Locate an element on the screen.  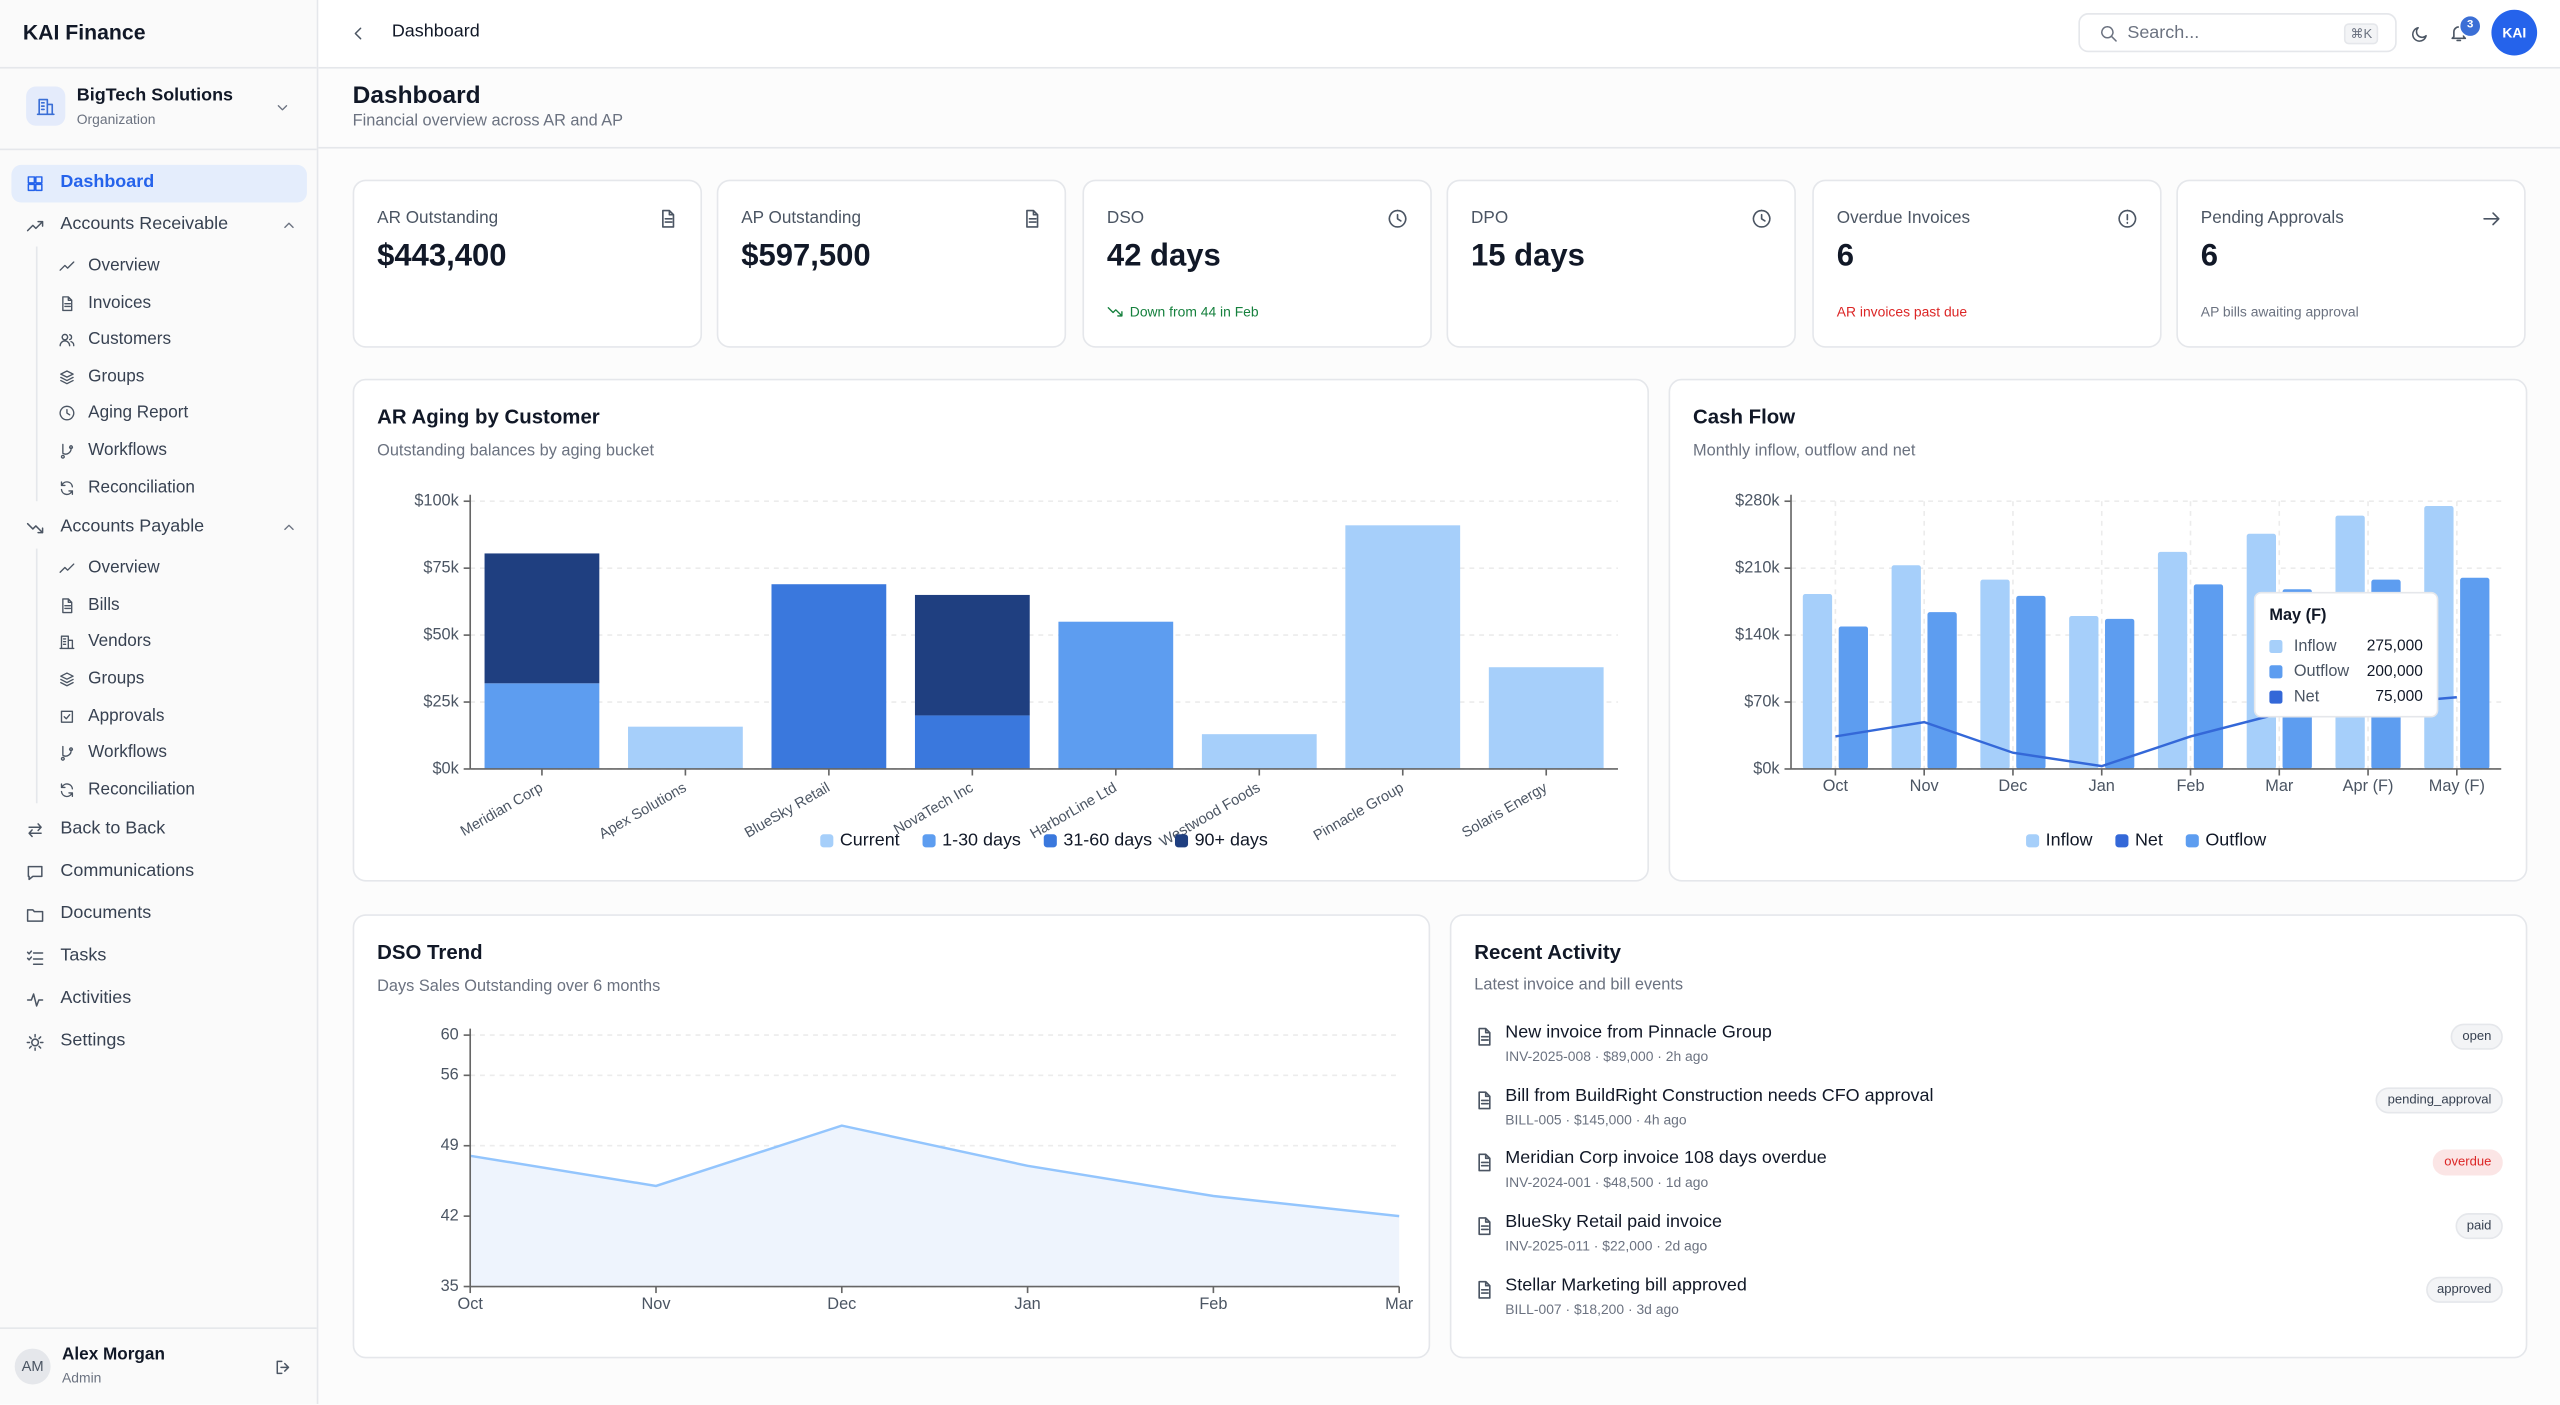
kpi-card: DSO 42 days Down from 44 in Feb is located at coordinates (1257, 263).